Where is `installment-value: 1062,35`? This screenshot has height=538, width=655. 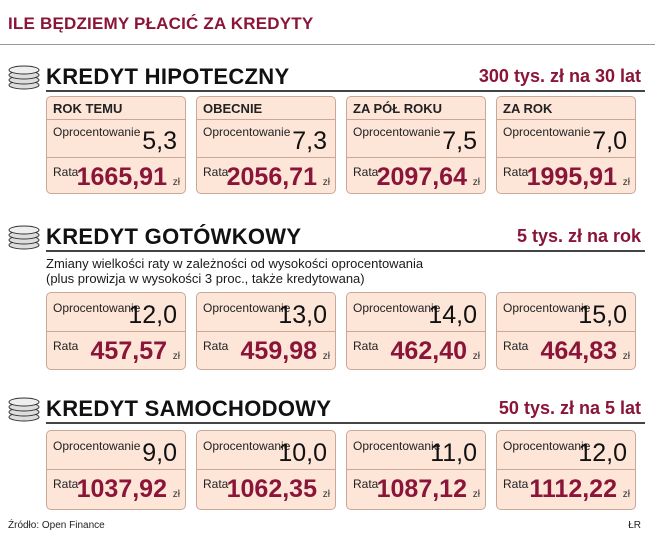
installment-value: 1062,35 is located at coordinates (271, 489).